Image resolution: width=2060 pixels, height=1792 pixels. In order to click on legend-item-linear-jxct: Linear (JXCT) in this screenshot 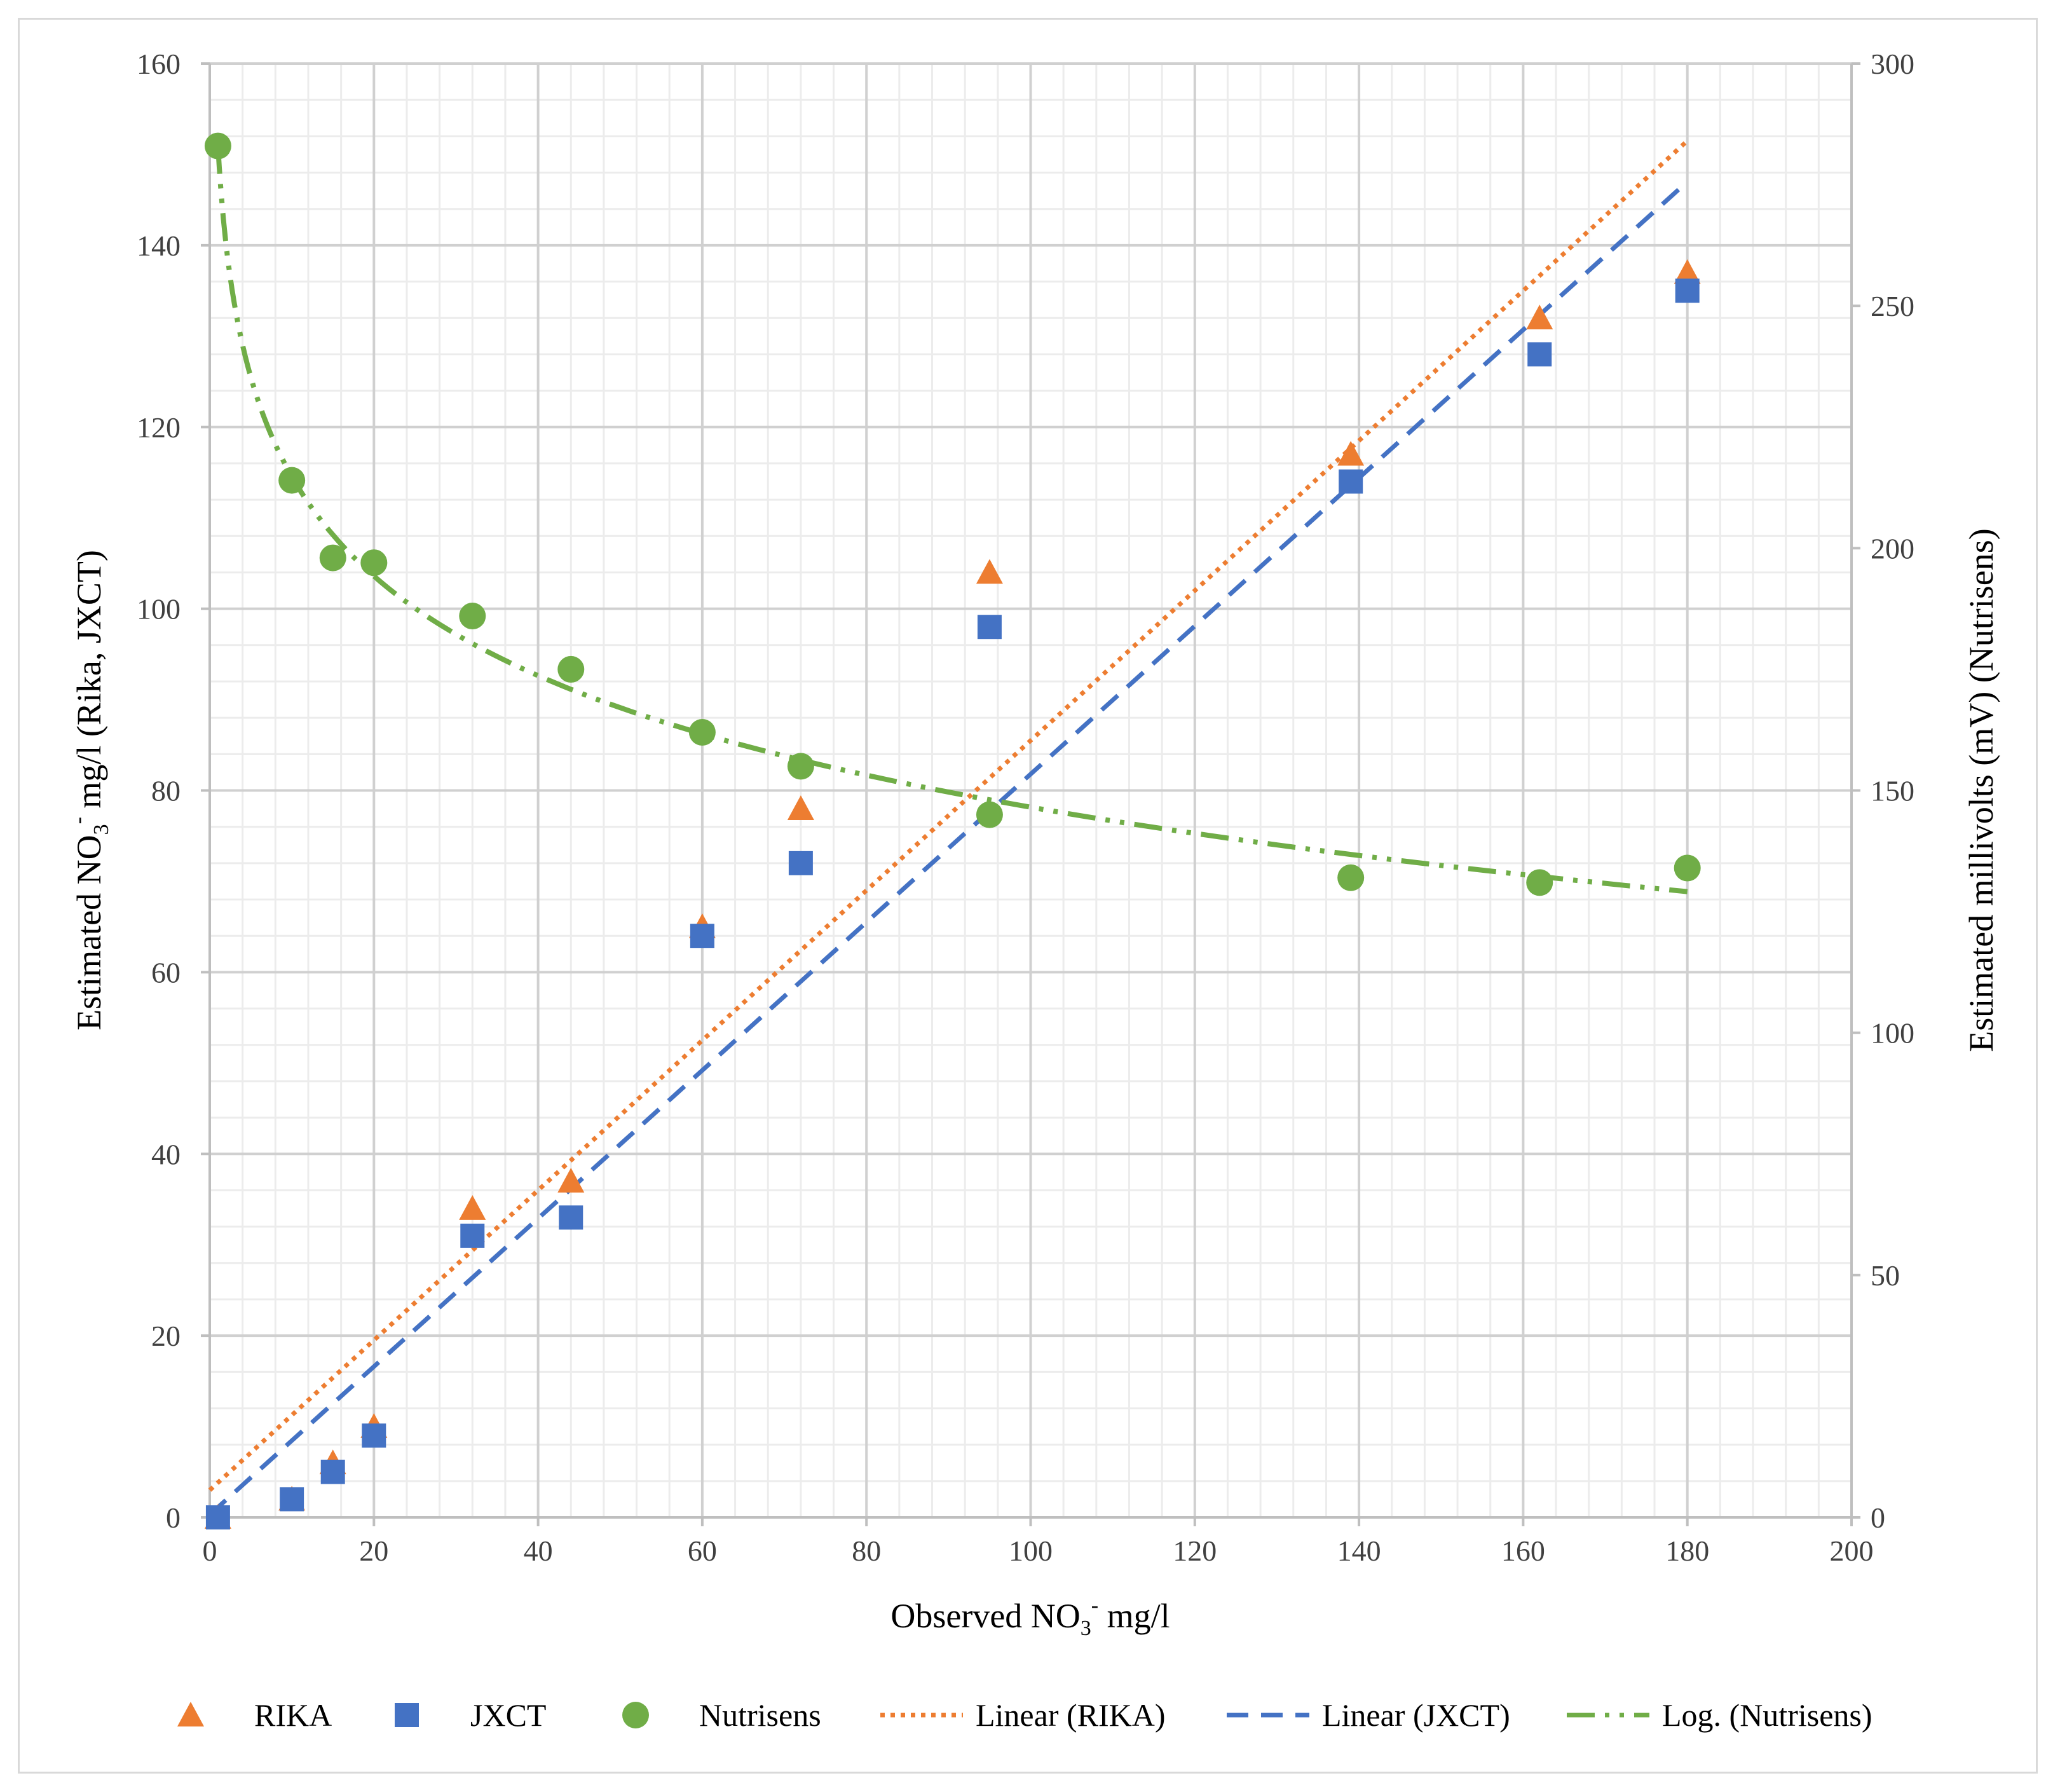, I will do `click(1369, 1715)`.